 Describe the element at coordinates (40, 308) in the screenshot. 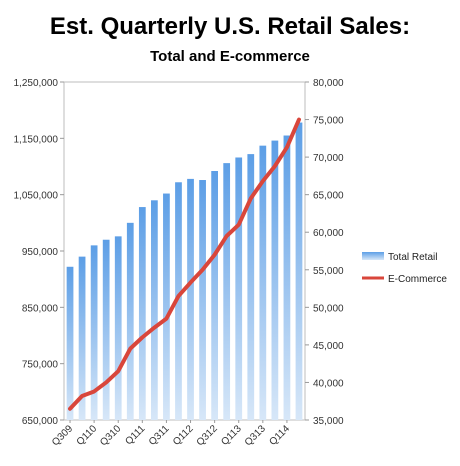

I see `left-axis-tick-label: 850,000` at that location.